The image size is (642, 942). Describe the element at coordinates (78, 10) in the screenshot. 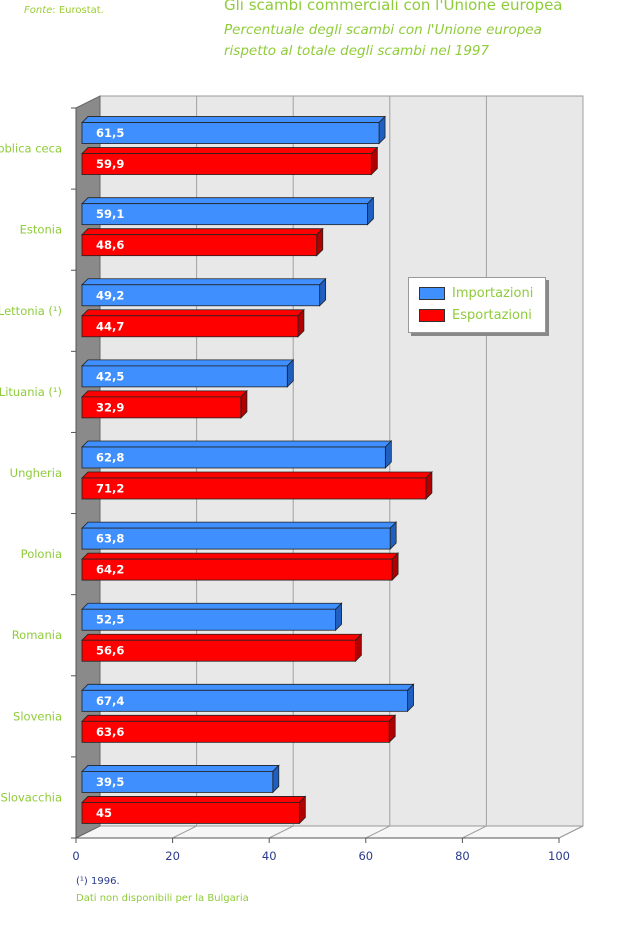

I see `source-text: : Eurostat.` at that location.